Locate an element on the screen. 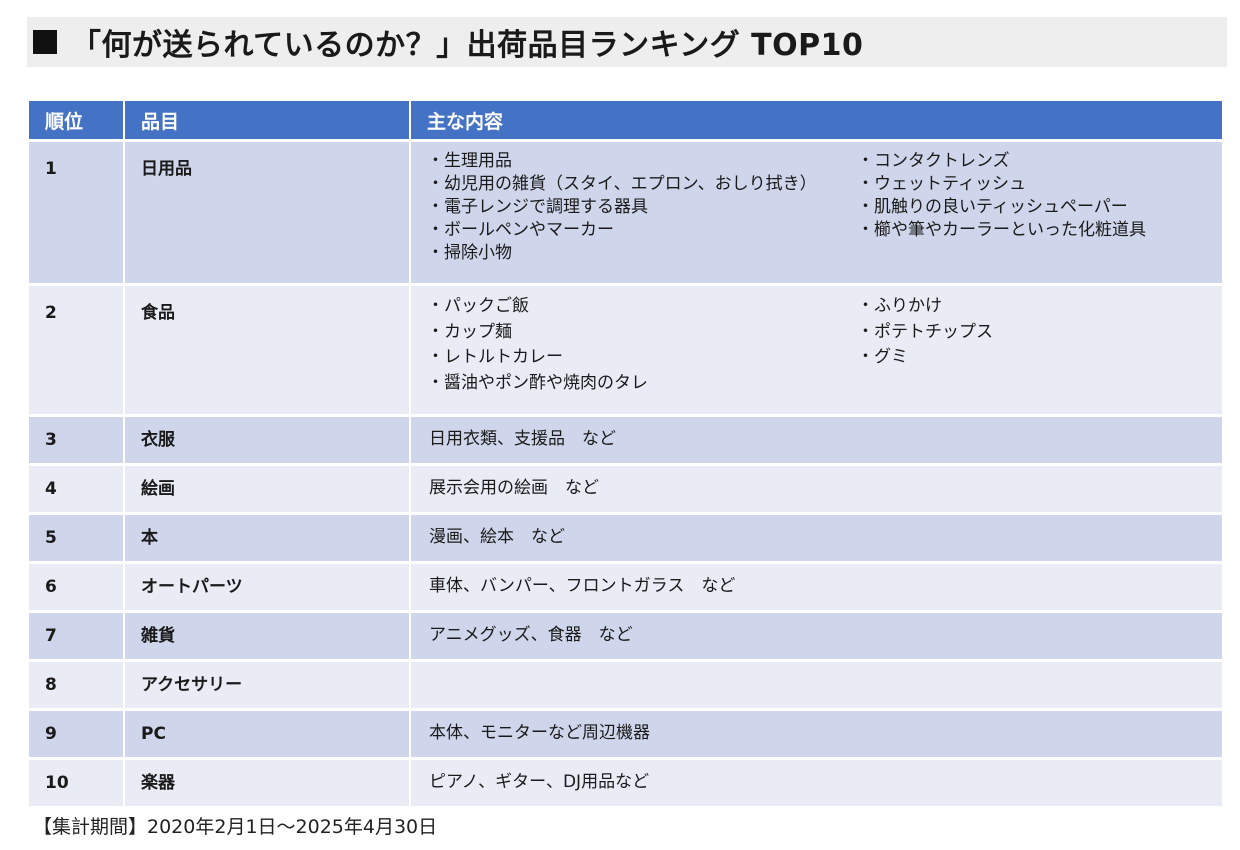 The image size is (1240, 850). table-row: 6 オートパーツ 車体、バンパー、フロントガラス など is located at coordinates (625, 587).